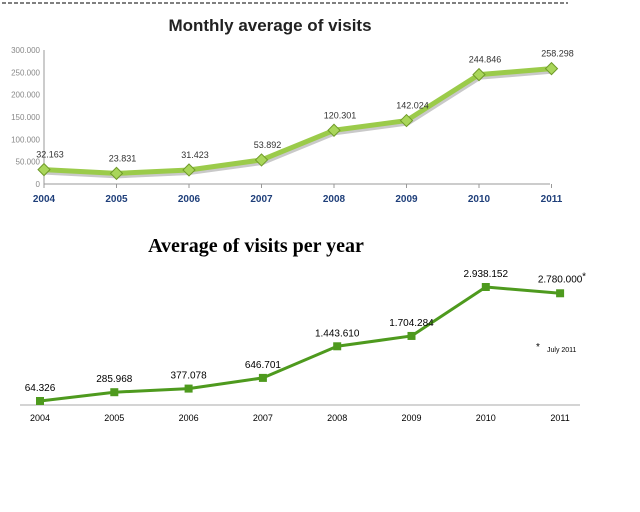 The height and width of the screenshot is (512, 640). I want to click on chart1-data-label: 23.831, so click(123, 158).